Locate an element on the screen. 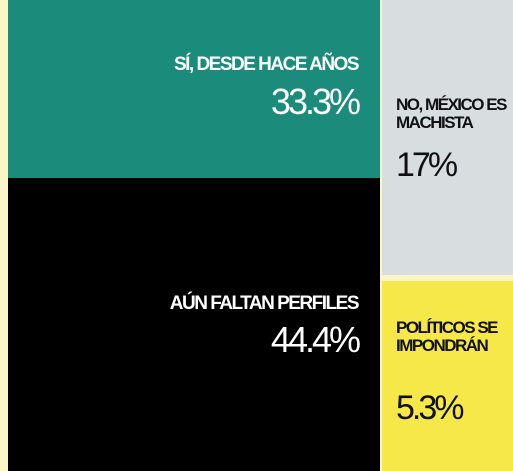 This screenshot has width=513, height=471. tile-value: 5.3% is located at coordinates (430, 408).